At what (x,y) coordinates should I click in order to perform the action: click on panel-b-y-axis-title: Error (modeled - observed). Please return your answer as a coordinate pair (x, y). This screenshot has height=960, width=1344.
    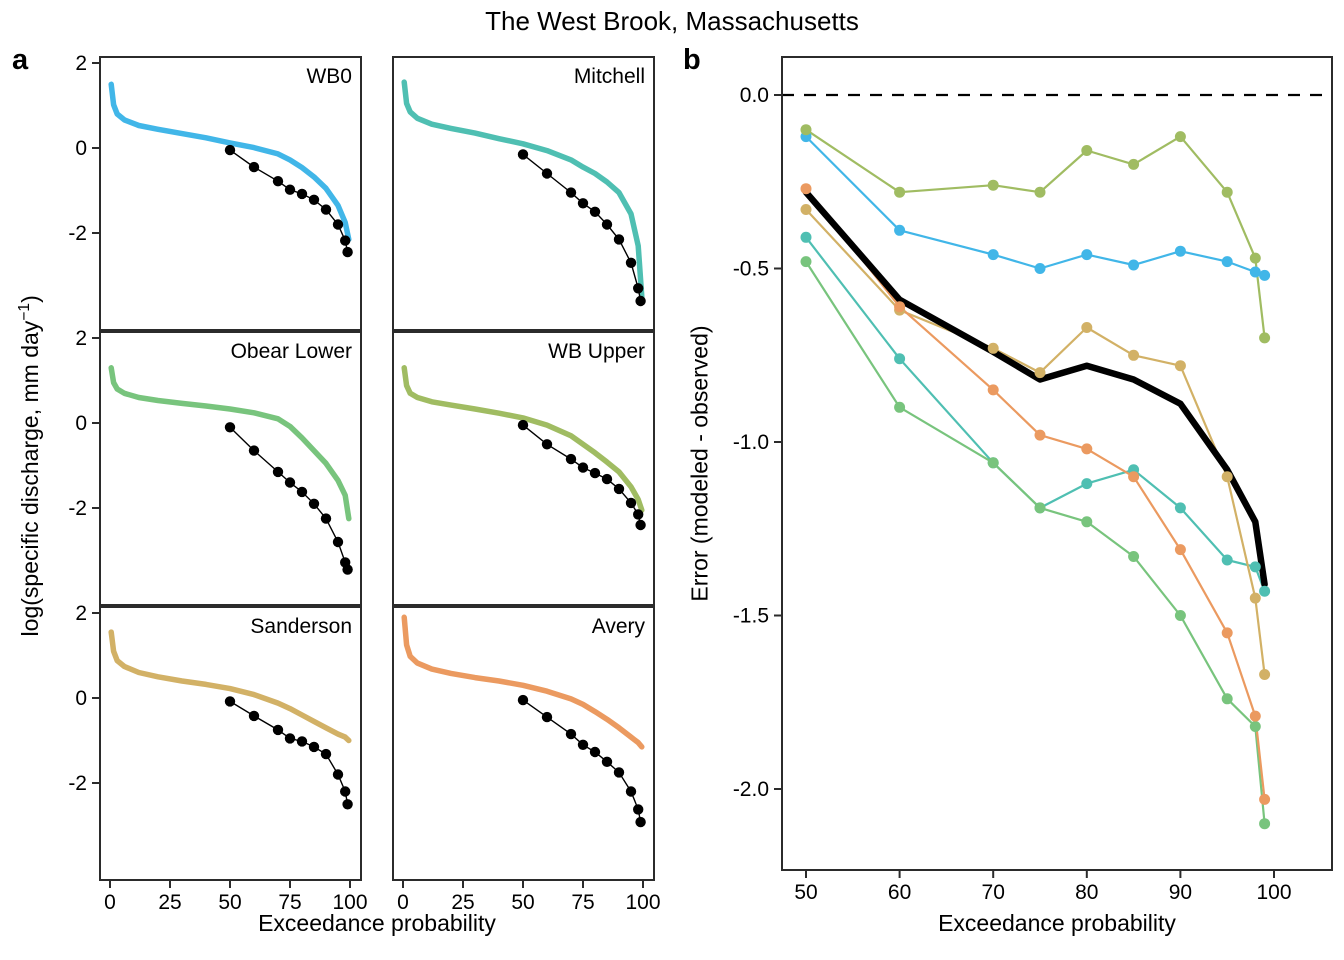
    Looking at the image, I should click on (699, 463).